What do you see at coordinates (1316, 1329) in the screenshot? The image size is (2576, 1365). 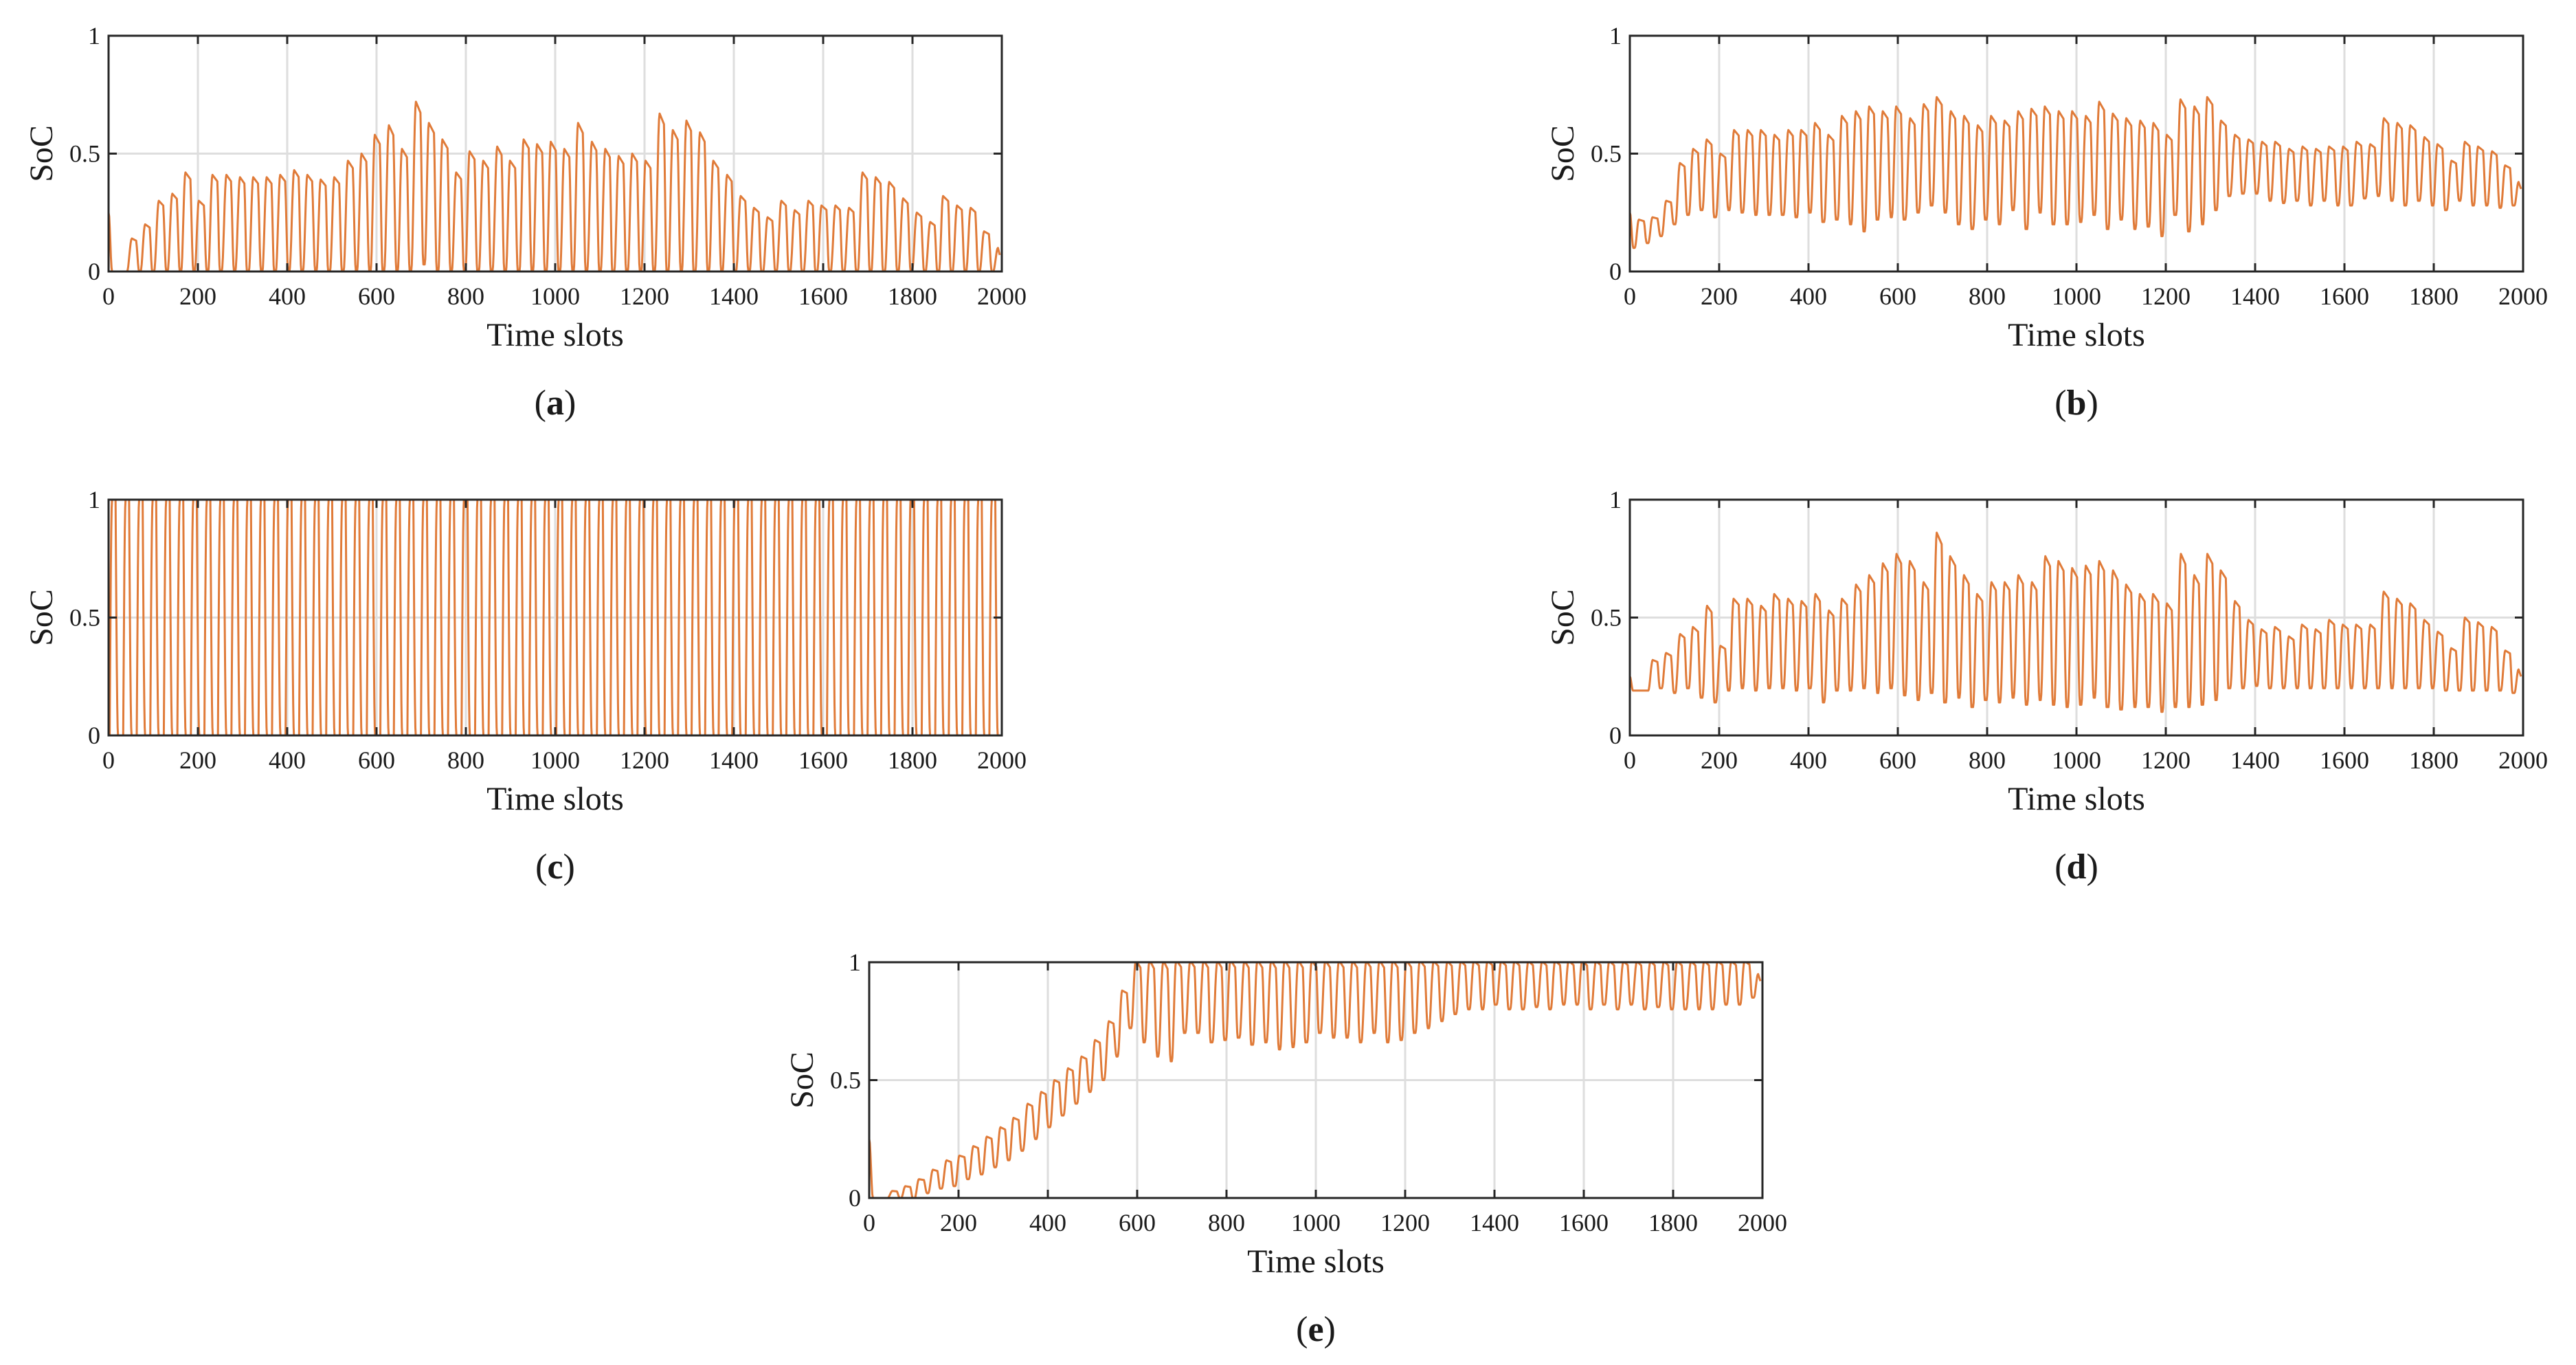 I see `panel-caption: (e)` at bounding box center [1316, 1329].